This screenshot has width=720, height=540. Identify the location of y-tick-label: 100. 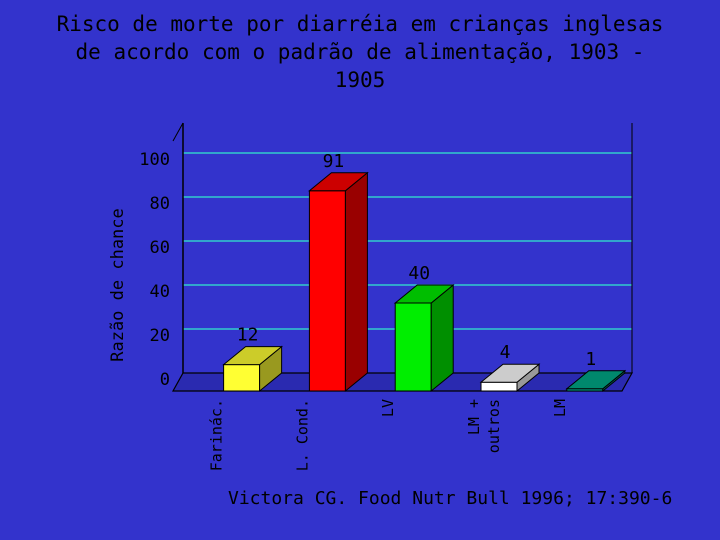
(154, 160).